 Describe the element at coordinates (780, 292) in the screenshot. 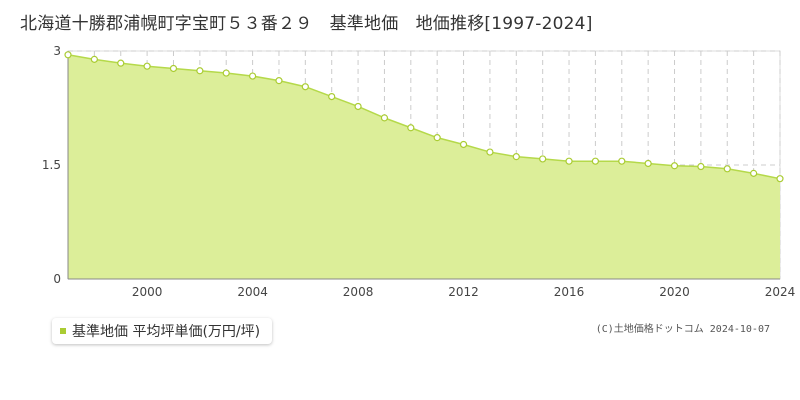

I see `x-tick-label: 2024` at that location.